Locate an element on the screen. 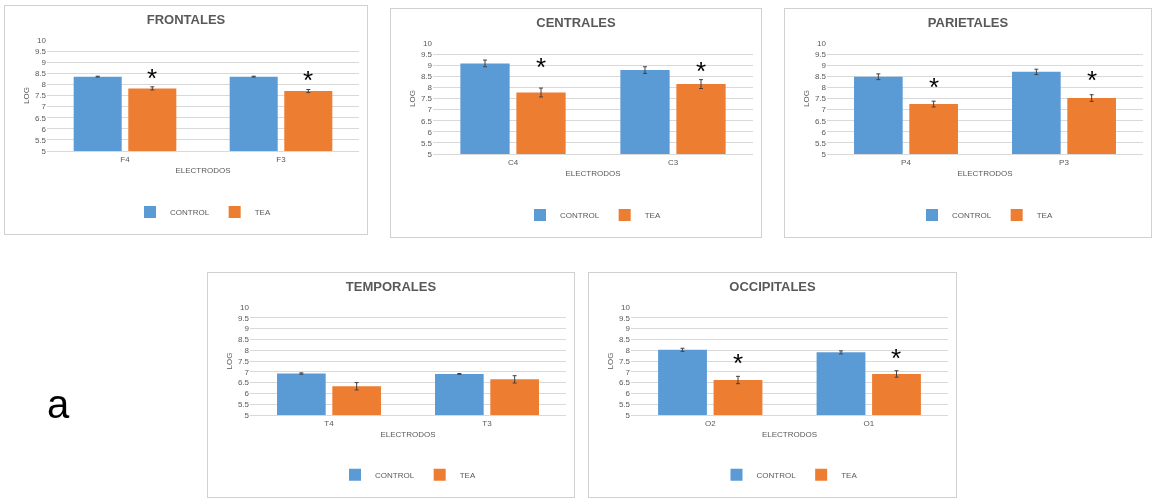 The image size is (1154, 502). text: a is located at coordinates (58, 404).